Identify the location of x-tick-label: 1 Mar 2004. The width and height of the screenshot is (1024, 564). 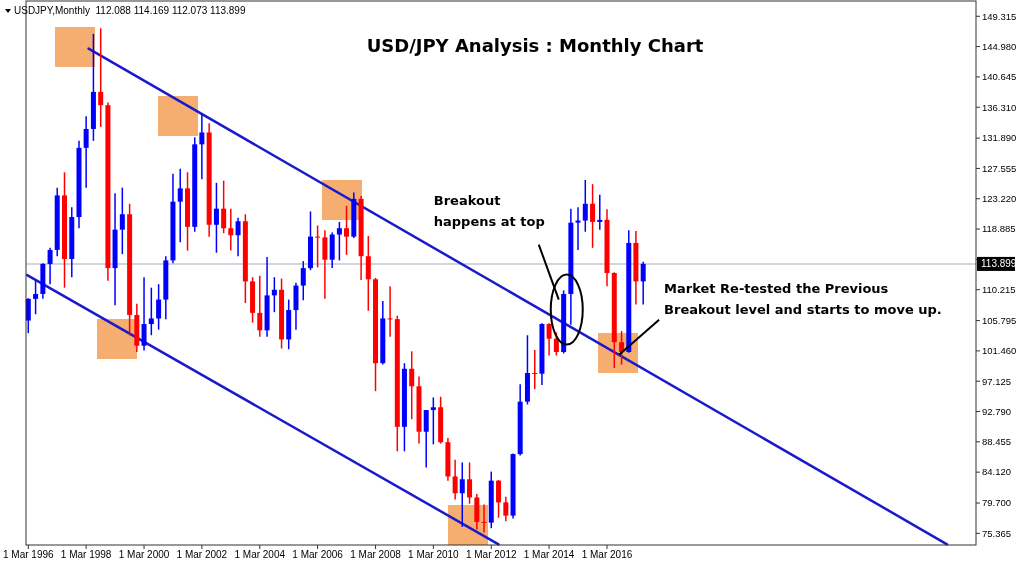
(260, 554).